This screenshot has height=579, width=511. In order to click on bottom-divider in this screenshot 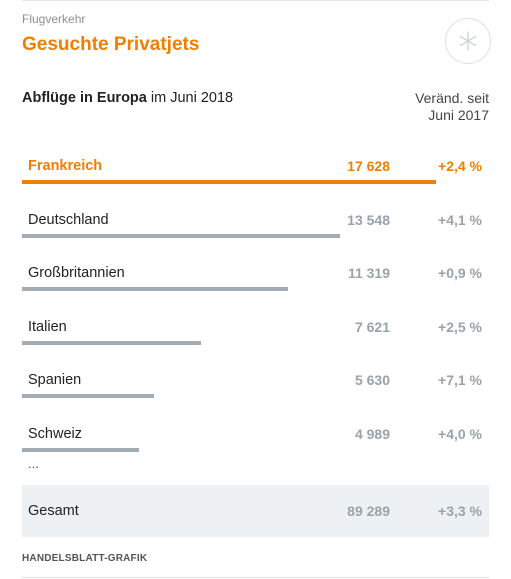, I will do `click(255, 577)`.